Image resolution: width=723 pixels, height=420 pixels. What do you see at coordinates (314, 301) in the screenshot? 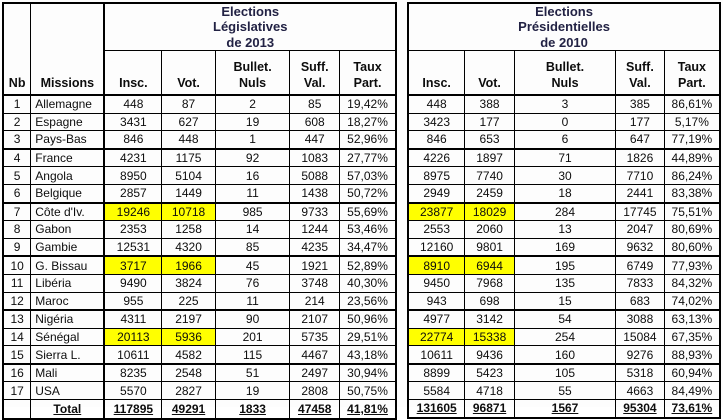
I see `cell-suff: 214` at bounding box center [314, 301].